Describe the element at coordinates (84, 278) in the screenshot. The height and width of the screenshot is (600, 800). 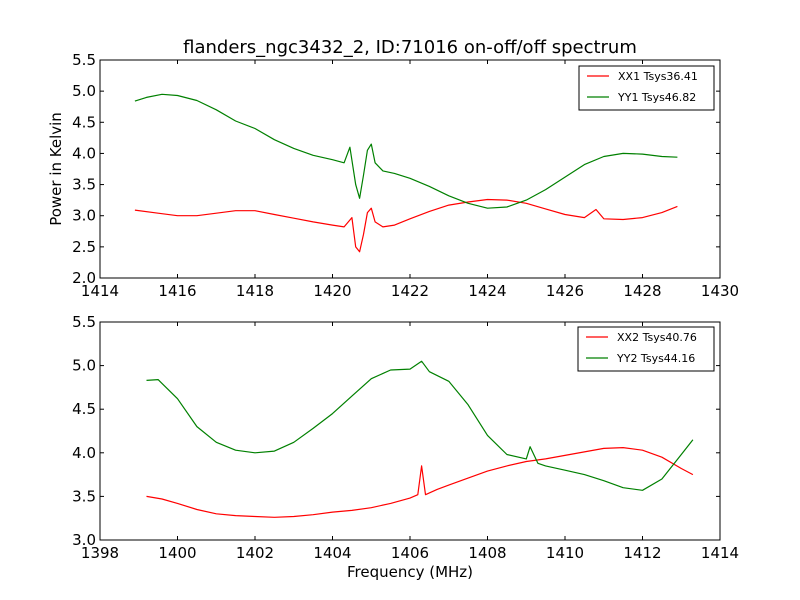
I see `y-tick-label: 2.0` at that location.